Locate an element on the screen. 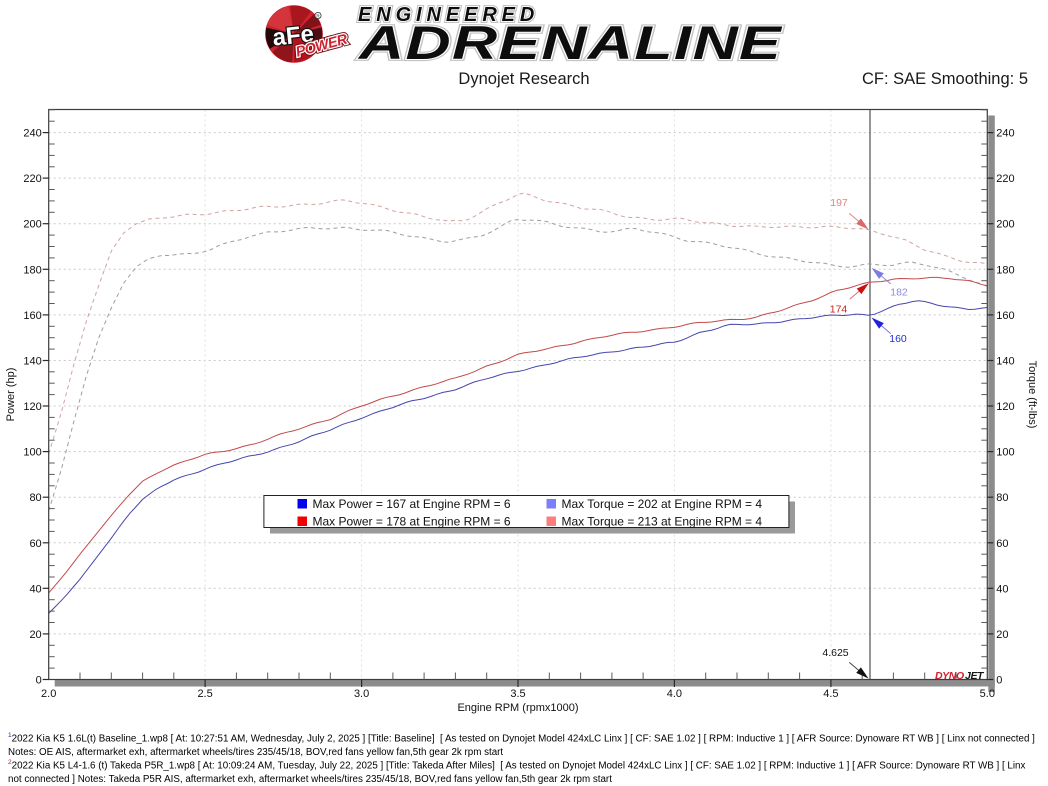  svg-text: 182 is located at coordinates (899, 293).